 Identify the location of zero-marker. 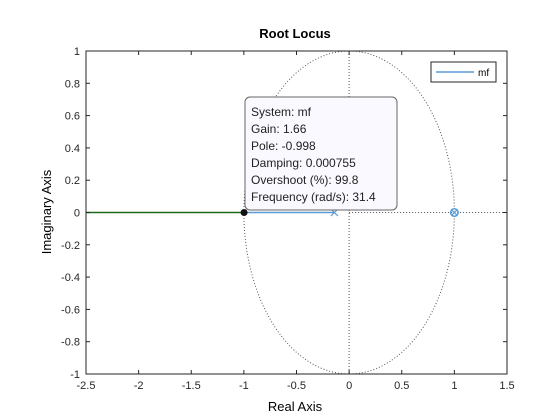
(454, 212).